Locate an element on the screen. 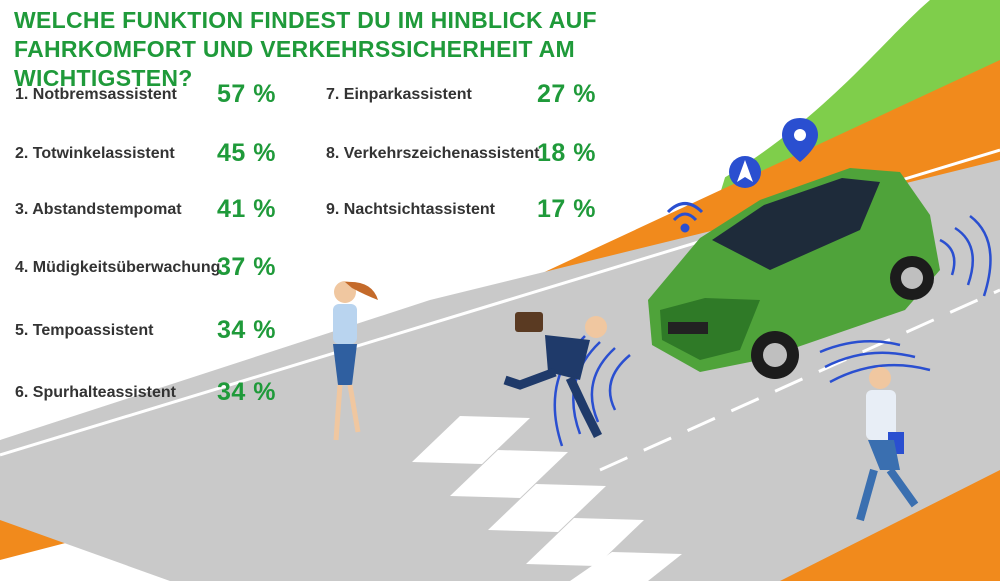 The image size is (1000, 581). item-value: 45 % is located at coordinates (246, 153).